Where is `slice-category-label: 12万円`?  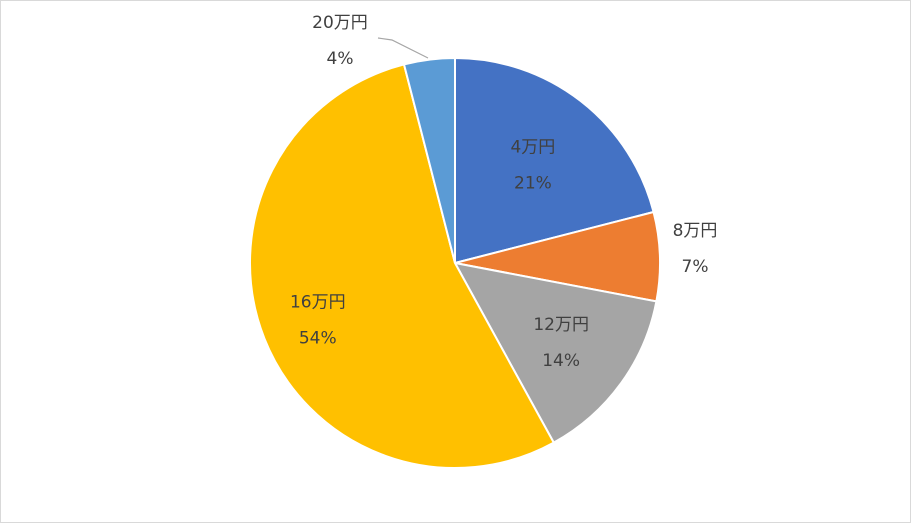 slice-category-label: 12万円 is located at coordinates (561, 325).